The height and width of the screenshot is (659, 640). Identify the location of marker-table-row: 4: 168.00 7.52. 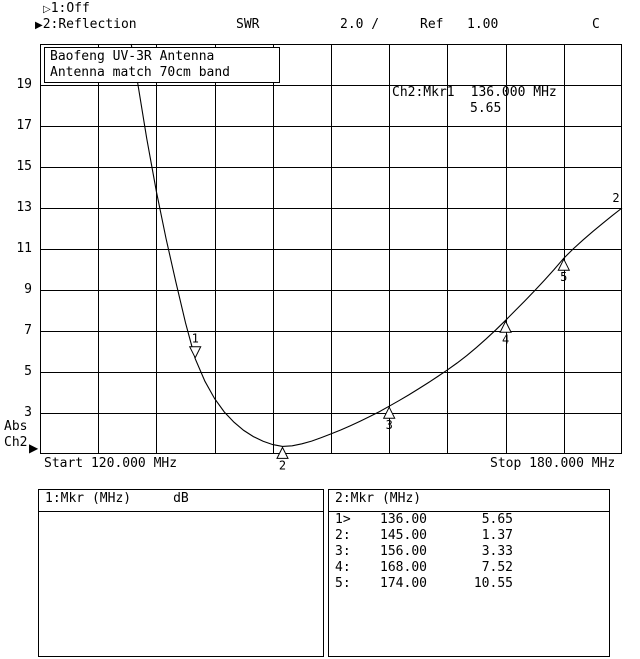
(469, 568).